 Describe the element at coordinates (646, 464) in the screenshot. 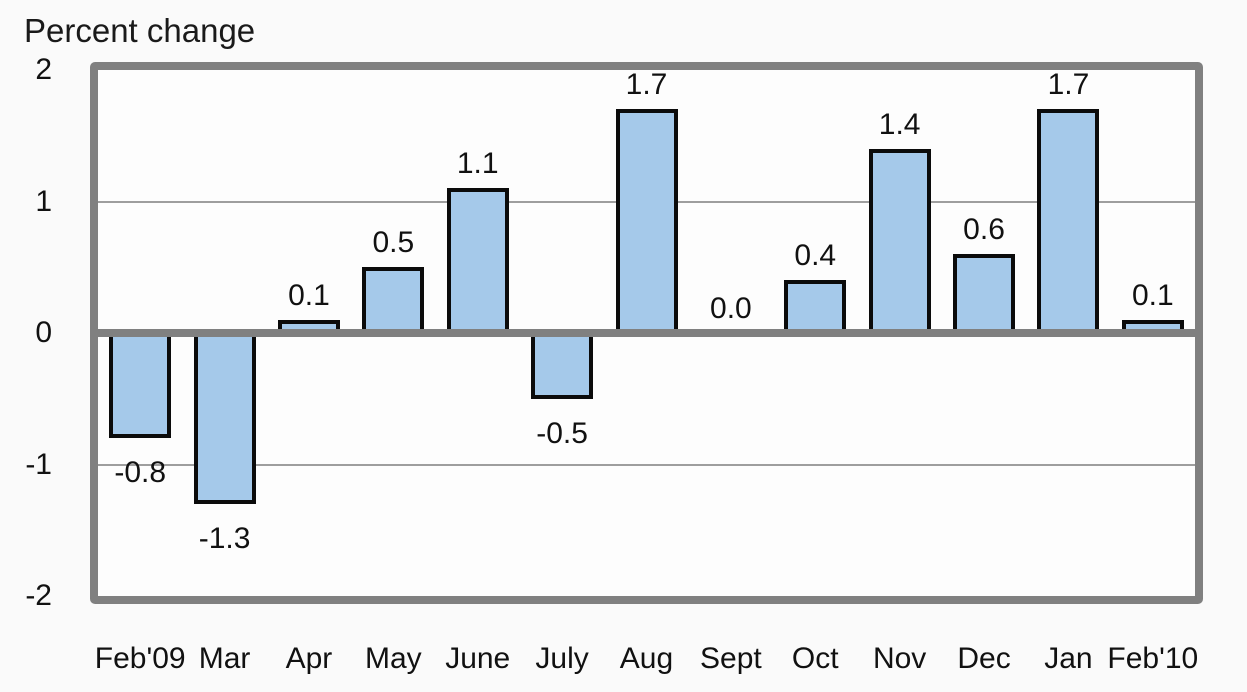

I see `gridline` at that location.